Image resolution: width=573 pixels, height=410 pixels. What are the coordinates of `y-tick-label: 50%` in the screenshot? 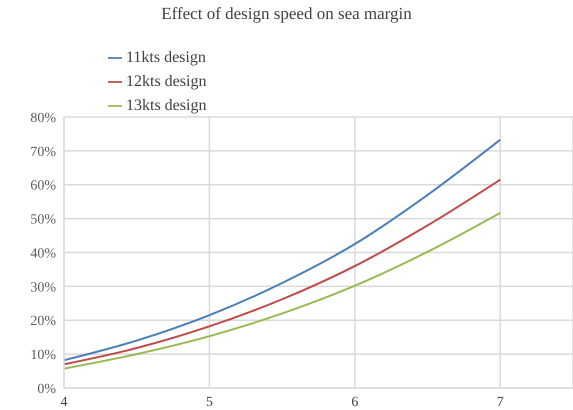 It's located at (43, 220).